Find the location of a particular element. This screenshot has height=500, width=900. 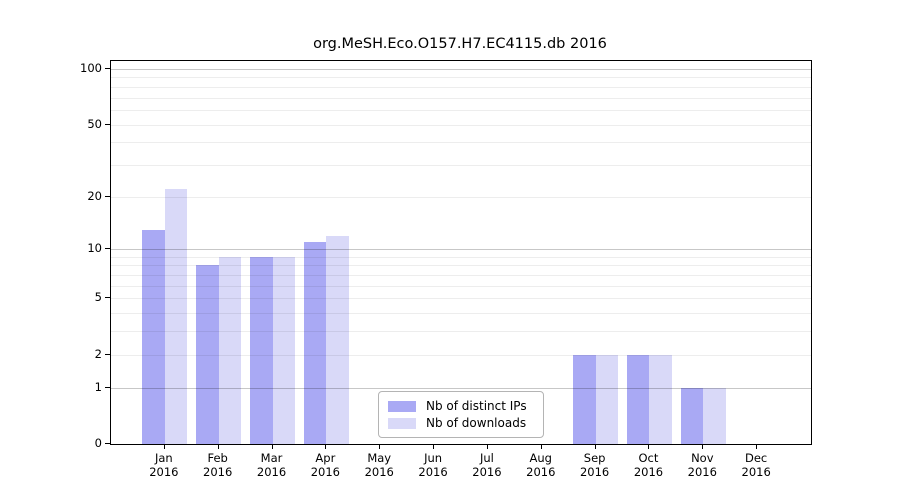

x-tick-label-jan: Jan 2016 is located at coordinates (164, 465).